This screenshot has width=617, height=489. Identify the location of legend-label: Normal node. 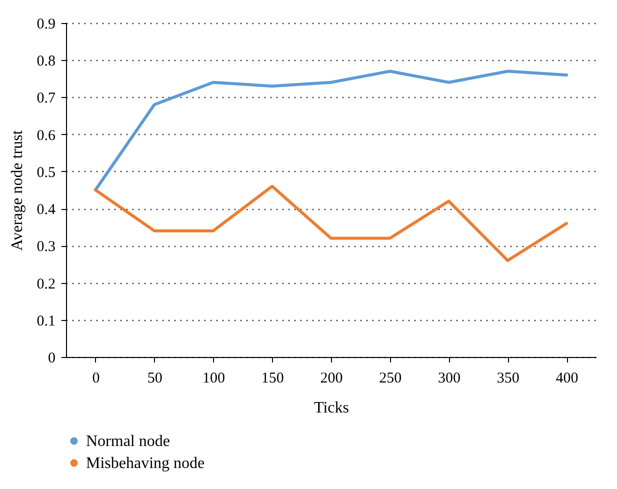
(128, 441).